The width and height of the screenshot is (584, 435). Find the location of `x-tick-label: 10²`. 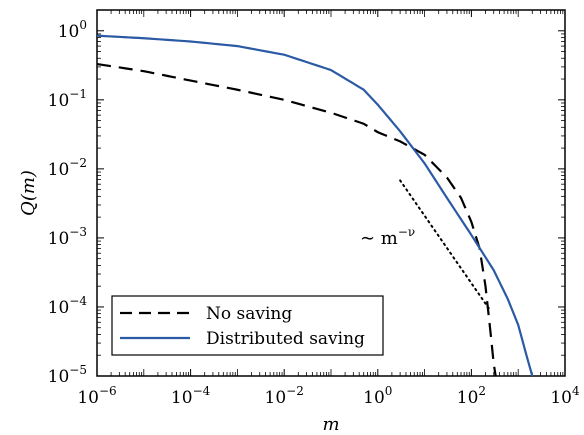

x-tick-label: 10² is located at coordinates (471, 396).